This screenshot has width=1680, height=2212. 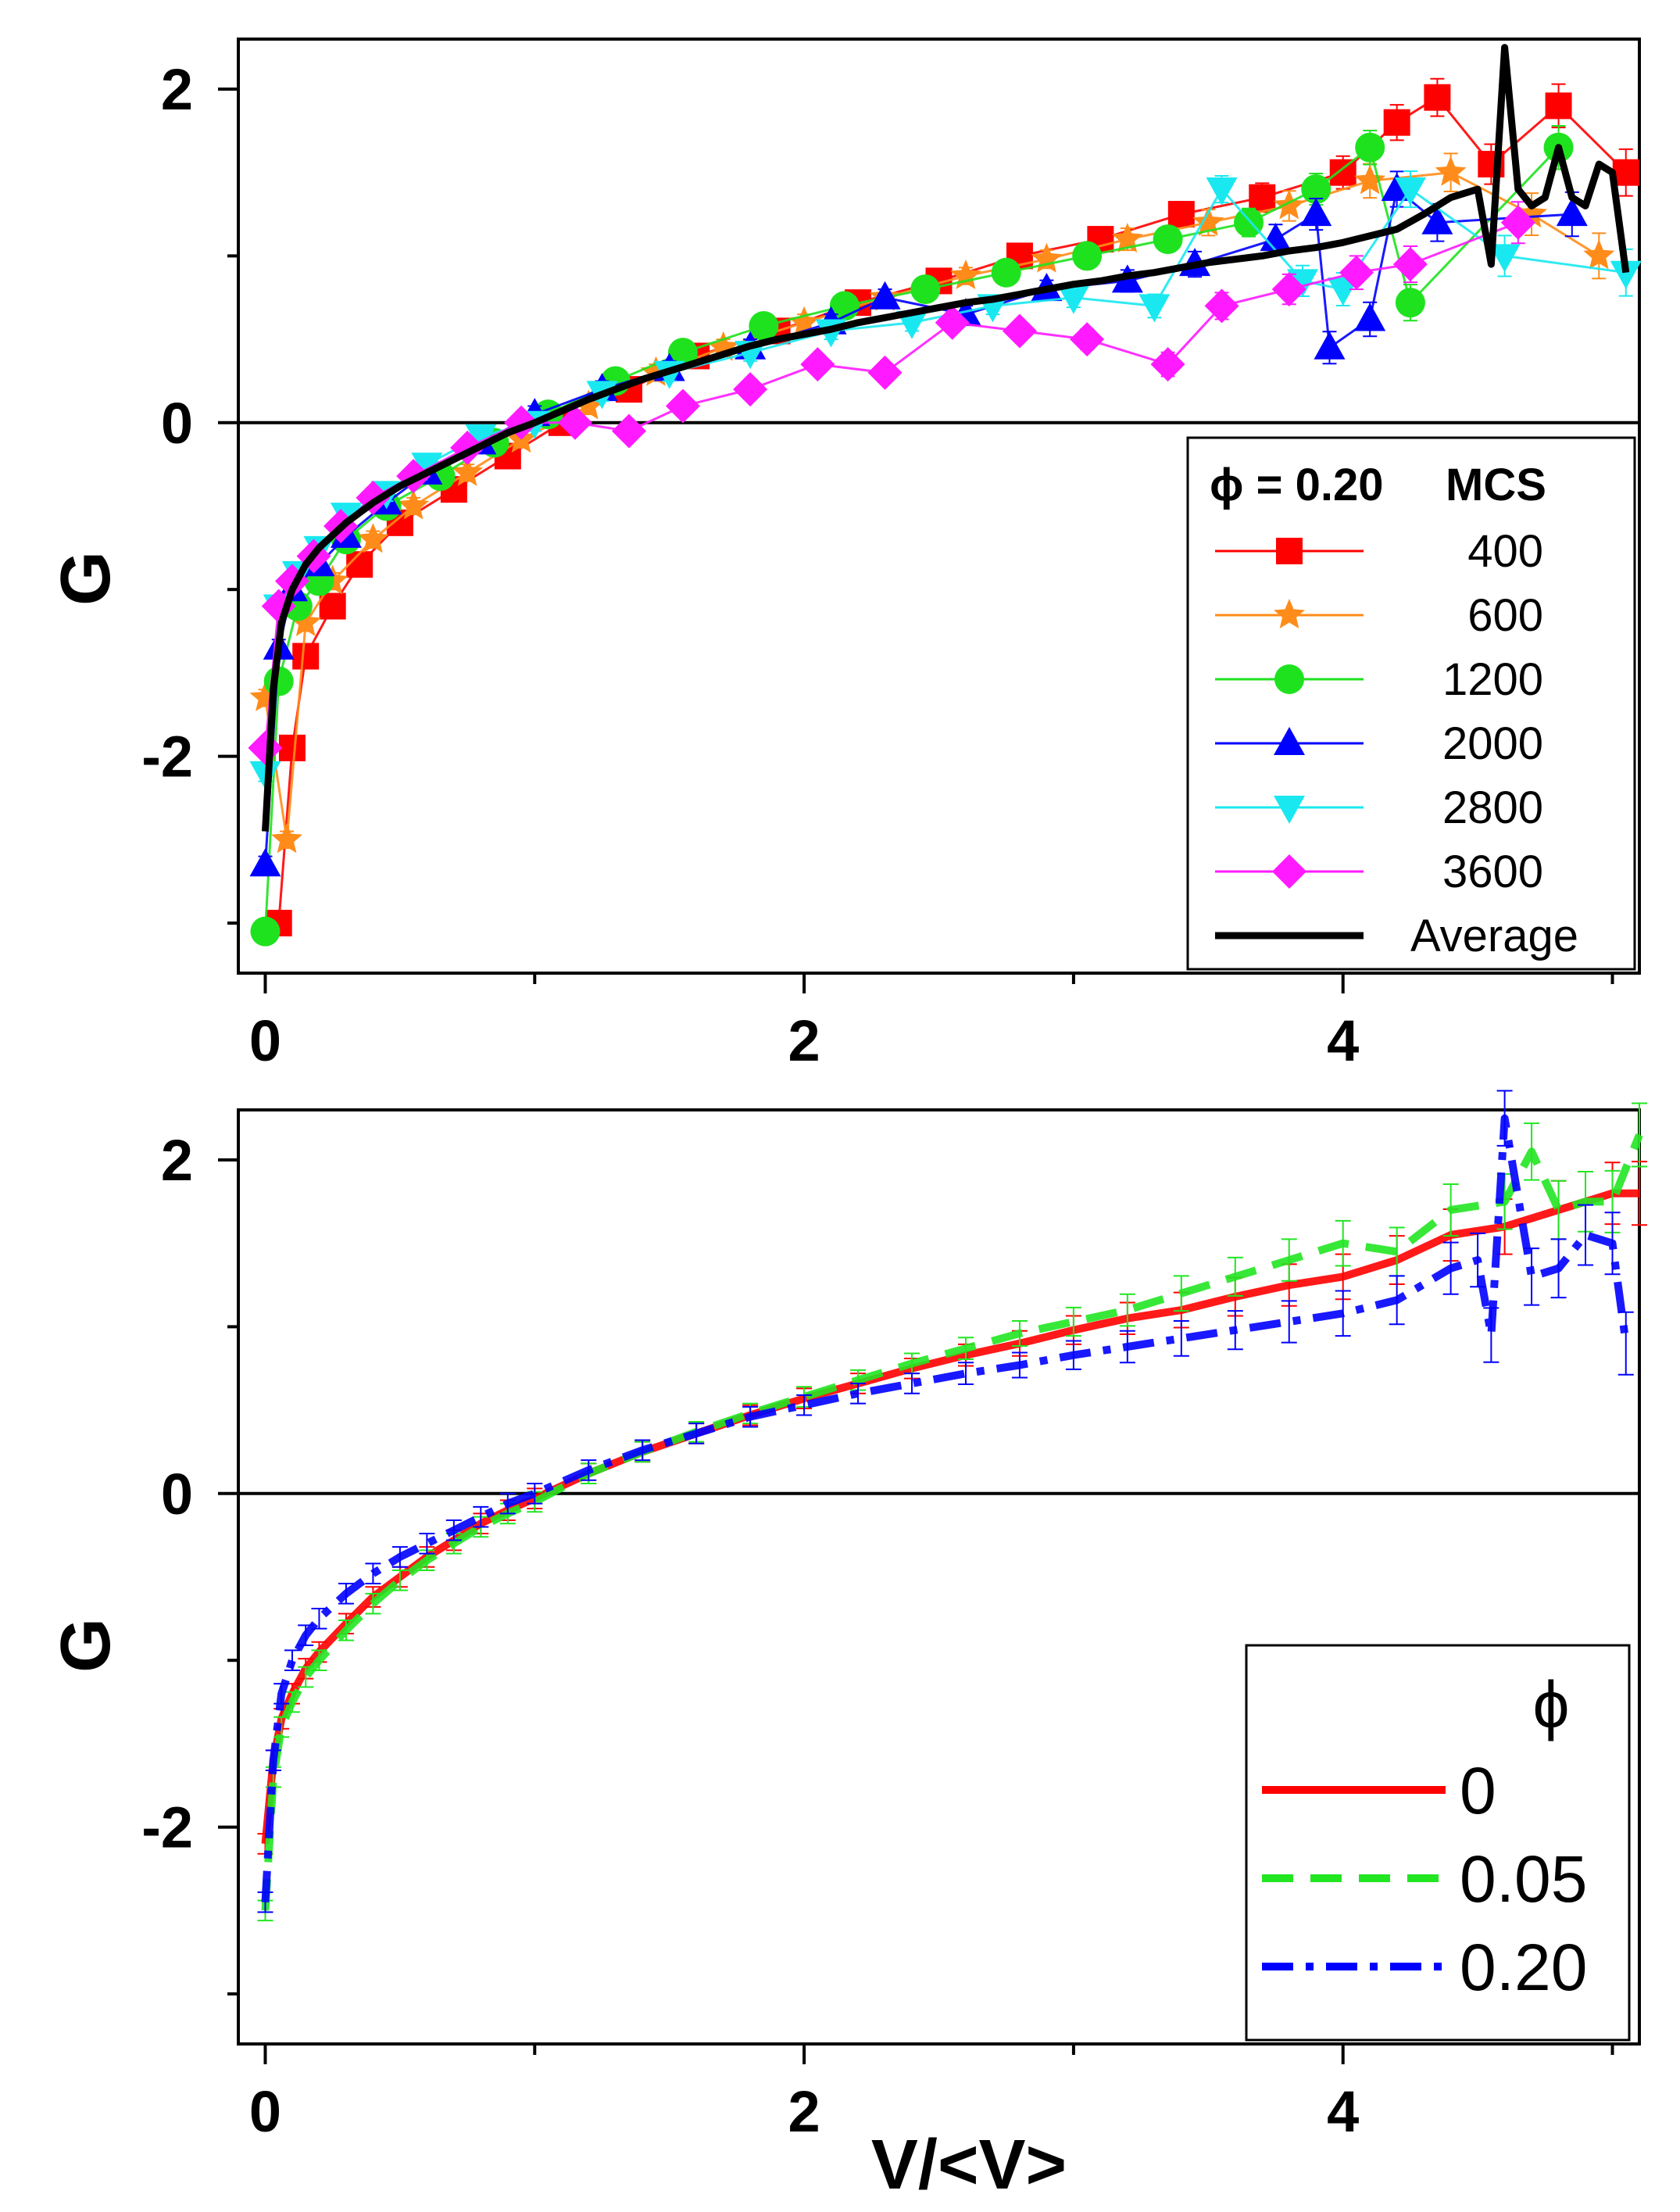 What do you see at coordinates (1343, 1040) in the screenshot?
I see `top-x-tick-label: 4` at bounding box center [1343, 1040].